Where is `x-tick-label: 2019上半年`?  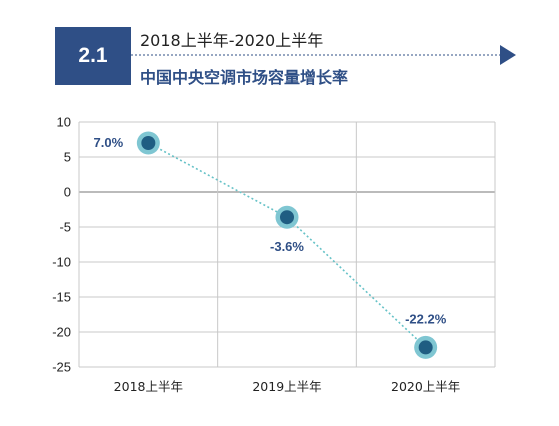 x-tick-label: 2019上半年 is located at coordinates (286, 386).